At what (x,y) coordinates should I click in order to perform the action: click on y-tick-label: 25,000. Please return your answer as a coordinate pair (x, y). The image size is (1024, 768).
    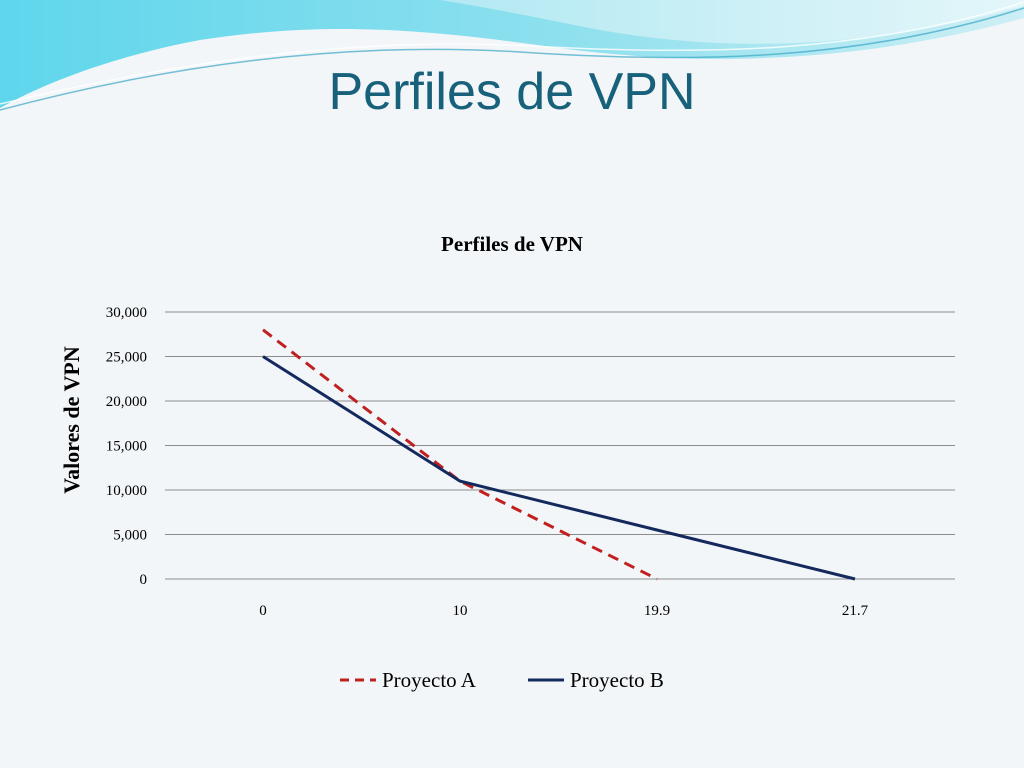
    Looking at the image, I should click on (126, 358).